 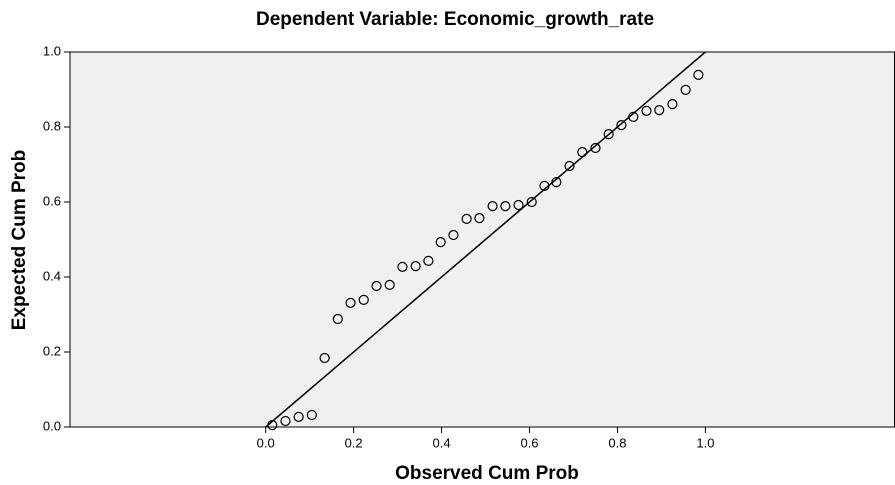 What do you see at coordinates (52, 200) in the screenshot?
I see `y-tick-label: 0.6` at bounding box center [52, 200].